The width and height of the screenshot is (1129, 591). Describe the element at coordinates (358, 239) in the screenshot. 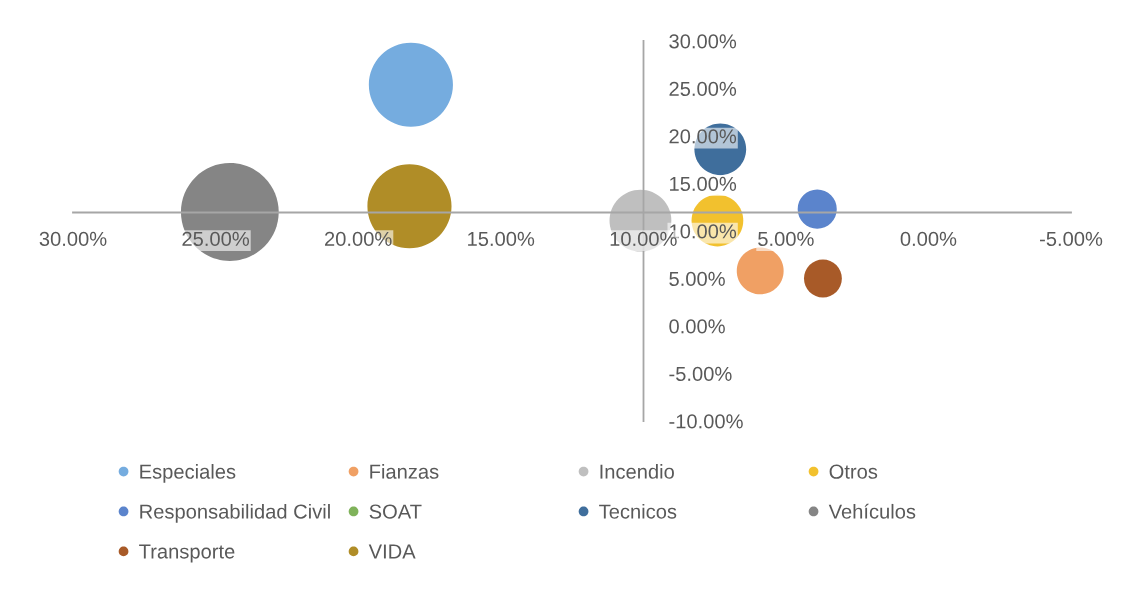

I see `x-tick-label: 20.00%` at that location.